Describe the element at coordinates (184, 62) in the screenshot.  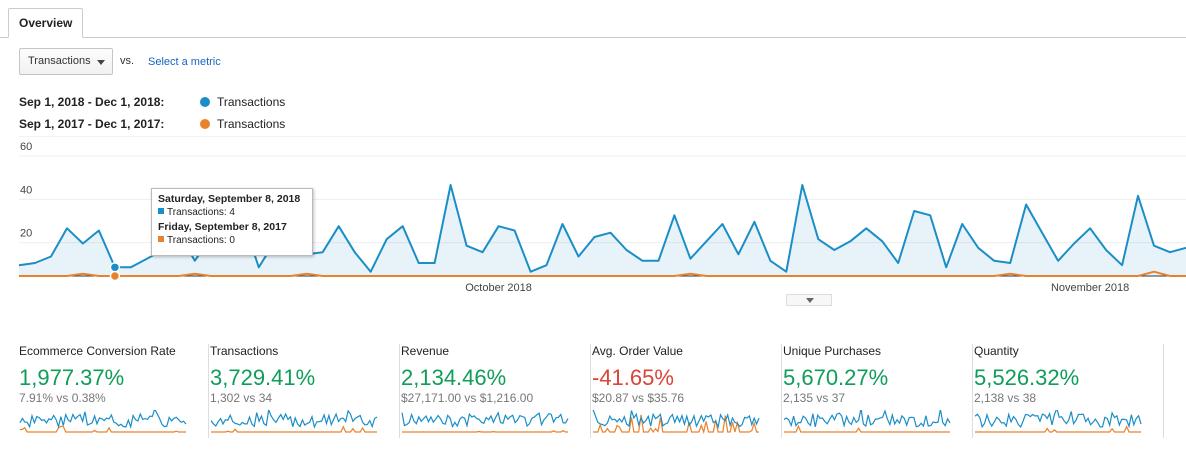
I see `select-metric-link: Select a metric` at that location.